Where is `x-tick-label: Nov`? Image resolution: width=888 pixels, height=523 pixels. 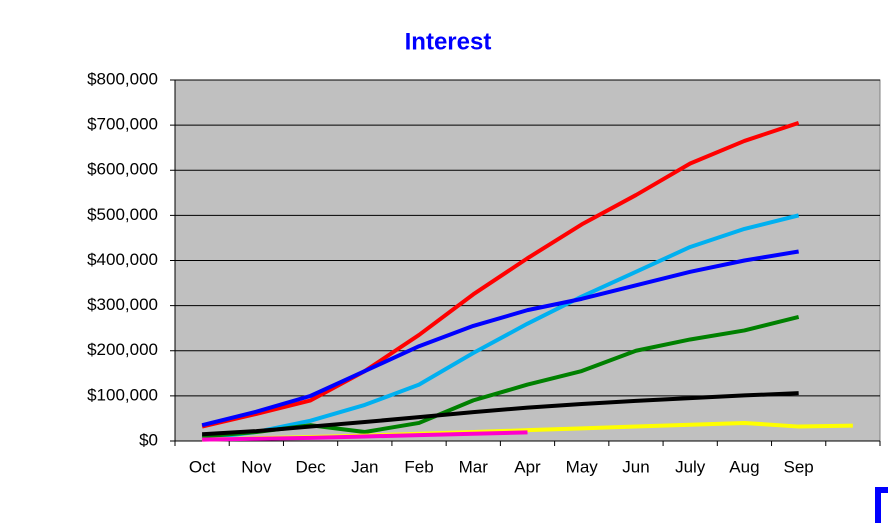 x-tick-label: Nov is located at coordinates (256, 466).